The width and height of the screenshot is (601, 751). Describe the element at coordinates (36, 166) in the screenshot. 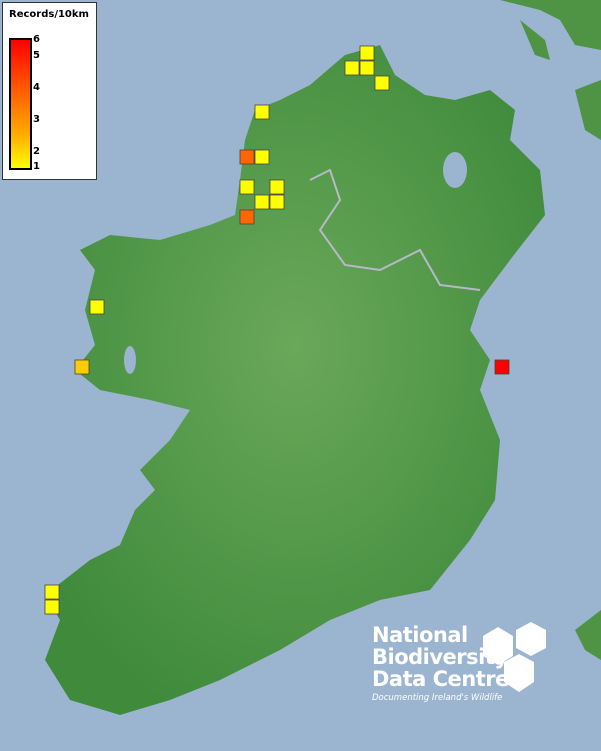

I see `legend-tick: 1` at that location.